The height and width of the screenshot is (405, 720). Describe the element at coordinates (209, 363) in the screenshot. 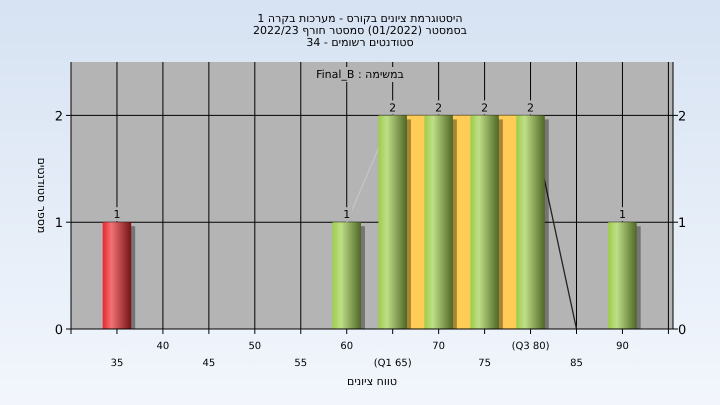

I see `x-tick-label: 45` at that location.